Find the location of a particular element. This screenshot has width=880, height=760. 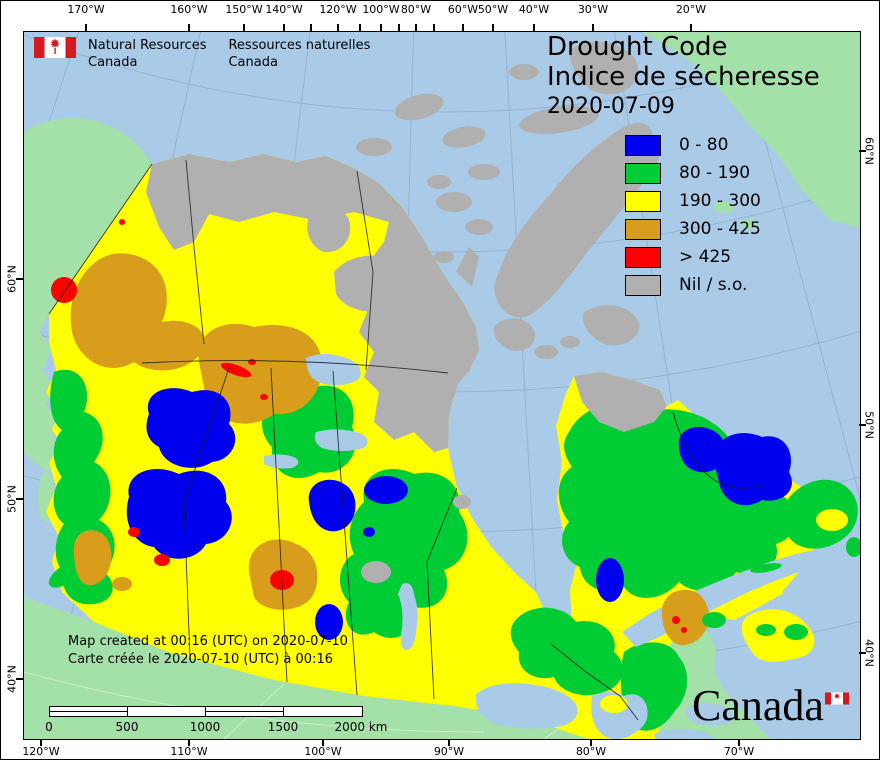

legend-swatch-blue is located at coordinates (643, 145).